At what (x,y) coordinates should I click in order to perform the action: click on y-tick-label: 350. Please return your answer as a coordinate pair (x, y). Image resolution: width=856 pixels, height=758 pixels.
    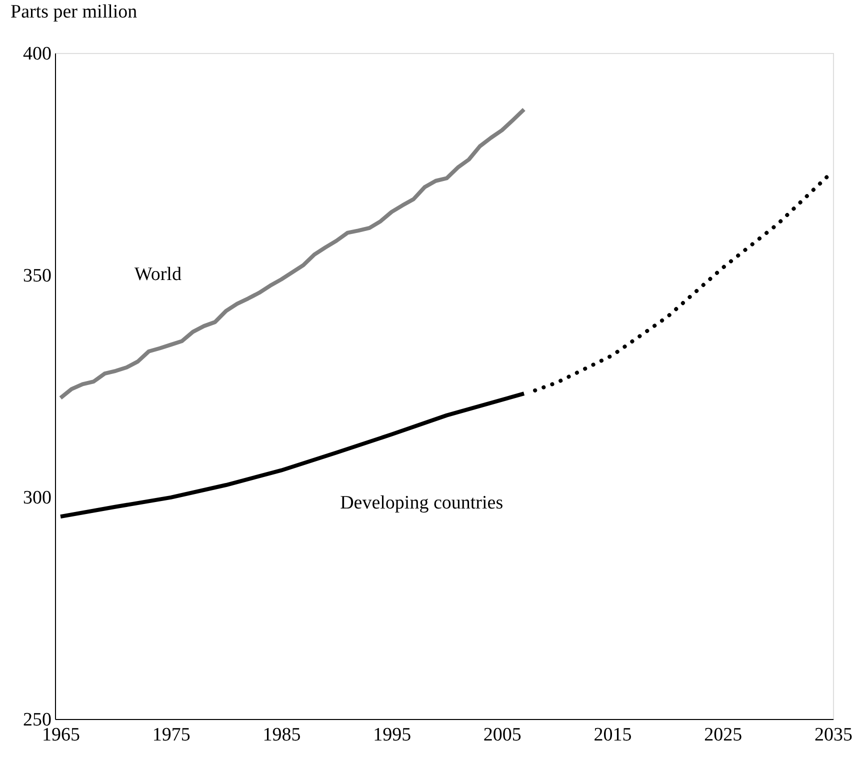
    Looking at the image, I should click on (37, 276).